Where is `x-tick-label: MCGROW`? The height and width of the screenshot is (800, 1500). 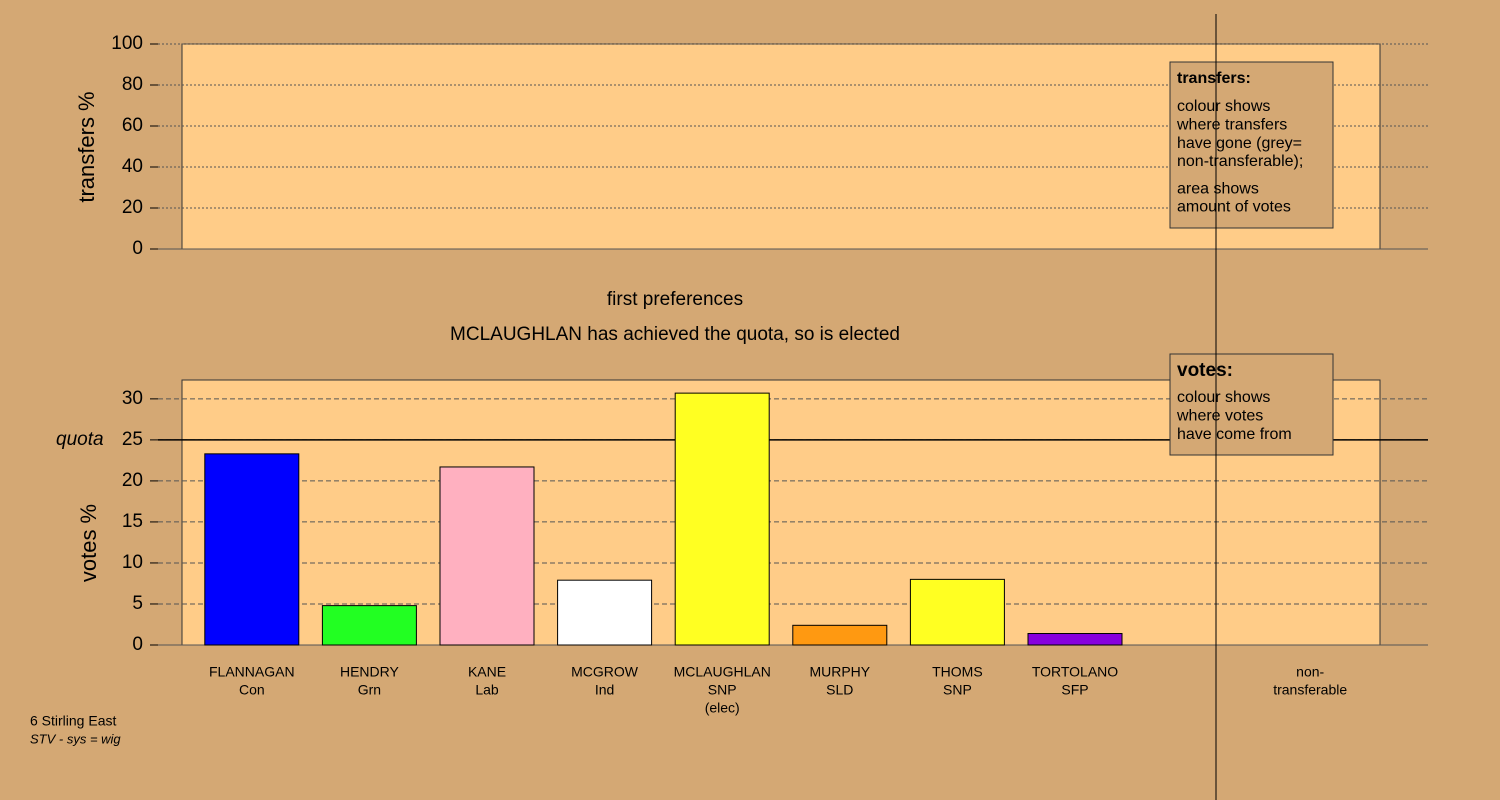
x-tick-label: MCGROW is located at coordinates (605, 672).